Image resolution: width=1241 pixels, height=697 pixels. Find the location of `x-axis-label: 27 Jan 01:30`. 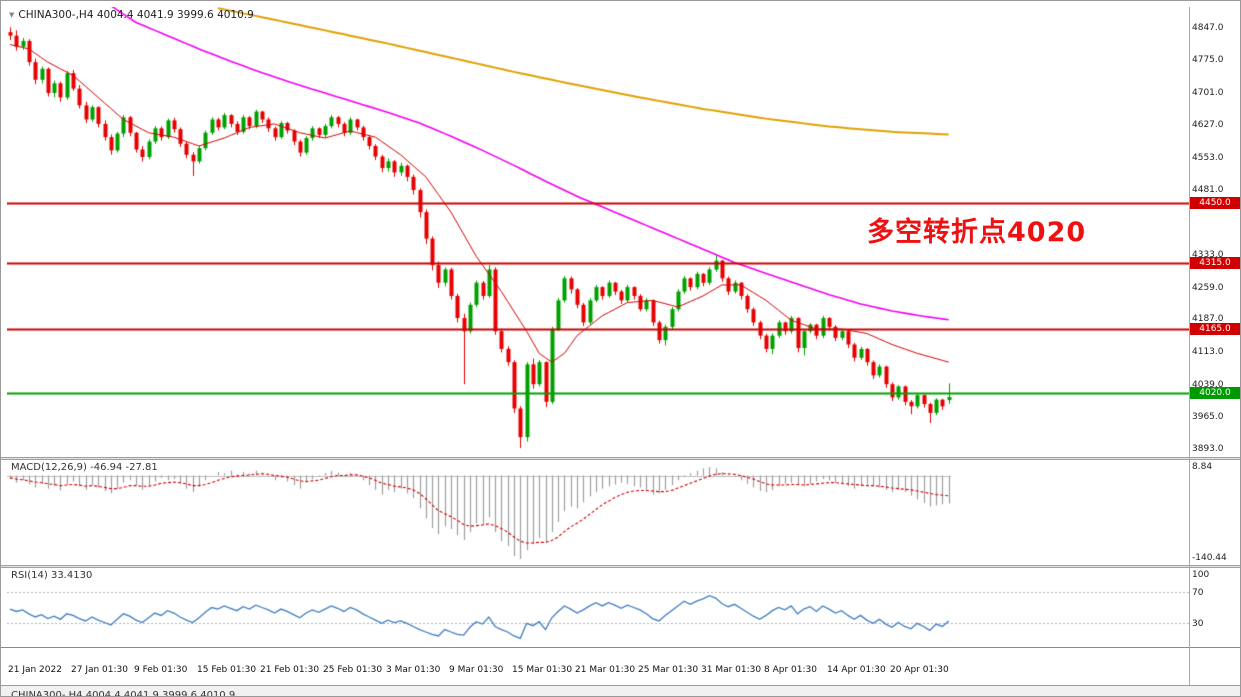

x-axis-label: 27 Jan 01:30 is located at coordinates (99, 670).